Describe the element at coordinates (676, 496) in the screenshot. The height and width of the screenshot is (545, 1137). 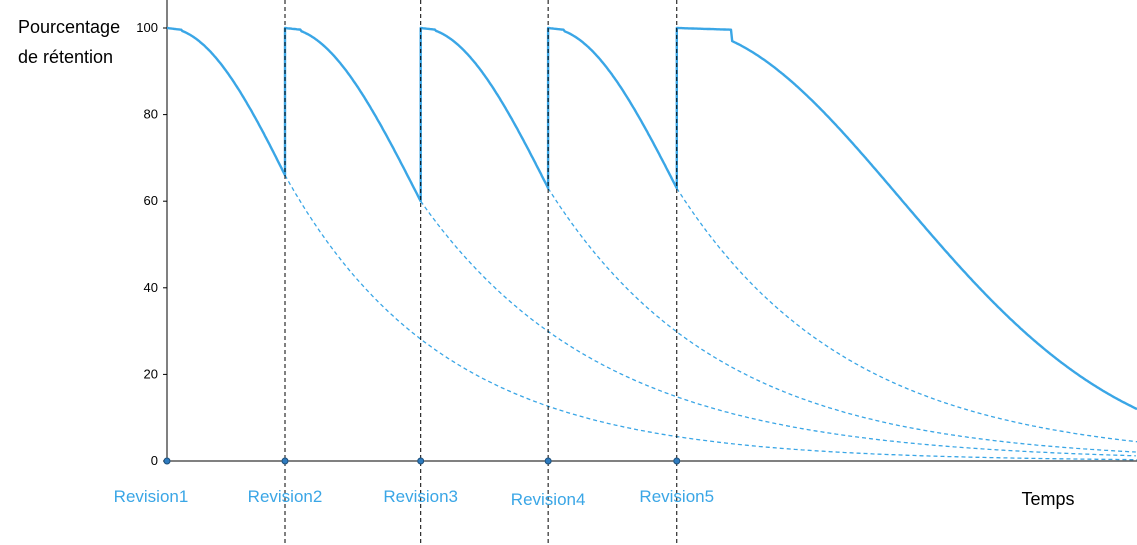
I see `revision-label: Revision5` at that location.